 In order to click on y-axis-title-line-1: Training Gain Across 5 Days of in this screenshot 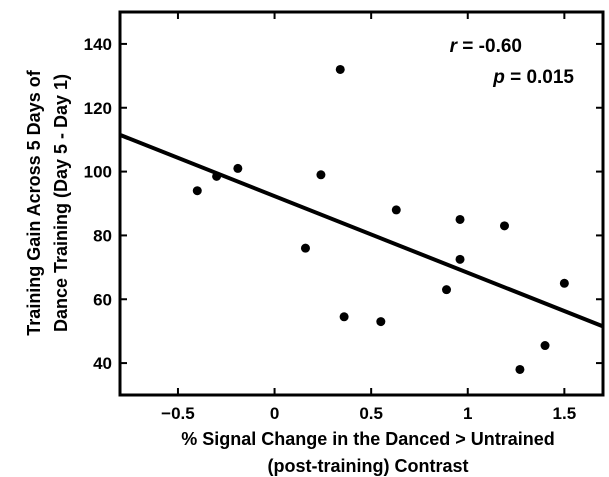, I will do `click(34, 202)`.